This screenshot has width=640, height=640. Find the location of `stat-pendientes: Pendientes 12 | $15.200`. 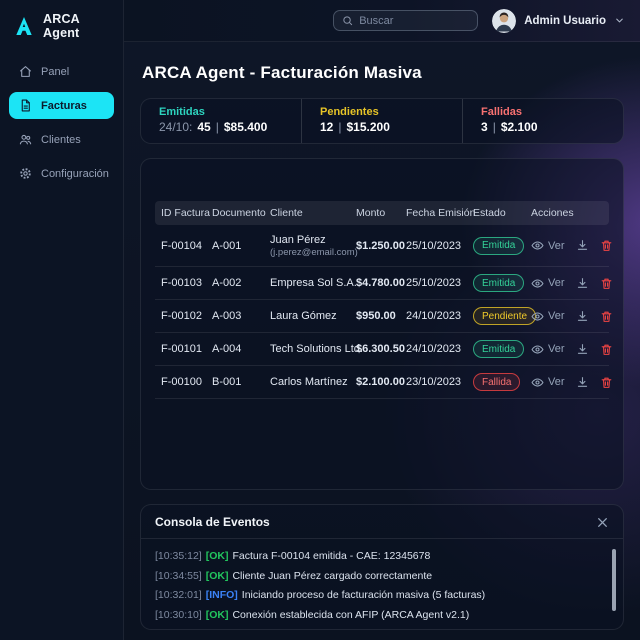

stat-pendientes: Pendientes 12 | $15.200 is located at coordinates (381, 121).